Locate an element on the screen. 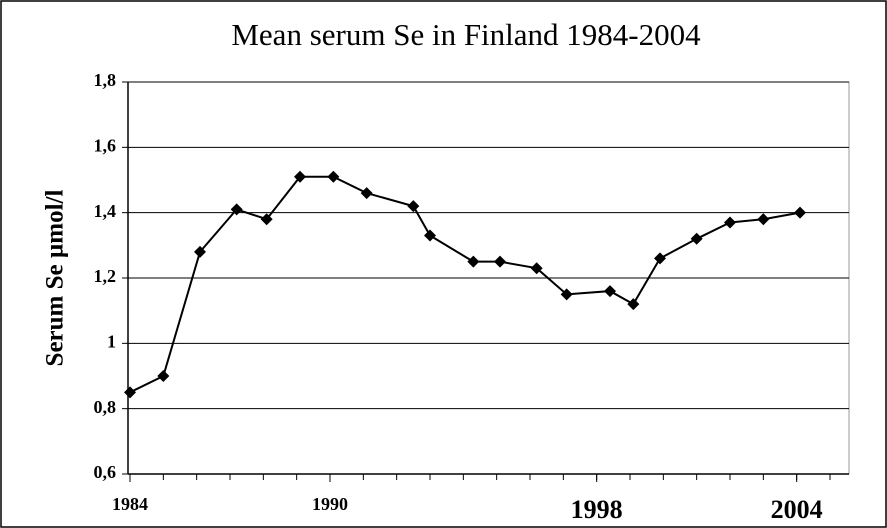 The height and width of the screenshot is (528, 887). x-tick-label: 1984 is located at coordinates (130, 504).